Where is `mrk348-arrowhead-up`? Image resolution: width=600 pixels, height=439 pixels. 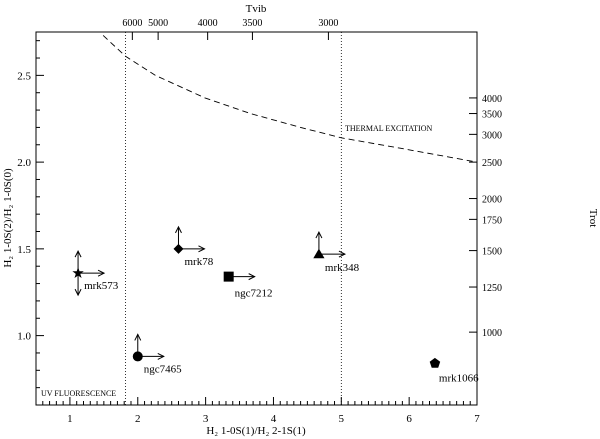 mrk348-arrowhead-up is located at coordinates (319, 234).